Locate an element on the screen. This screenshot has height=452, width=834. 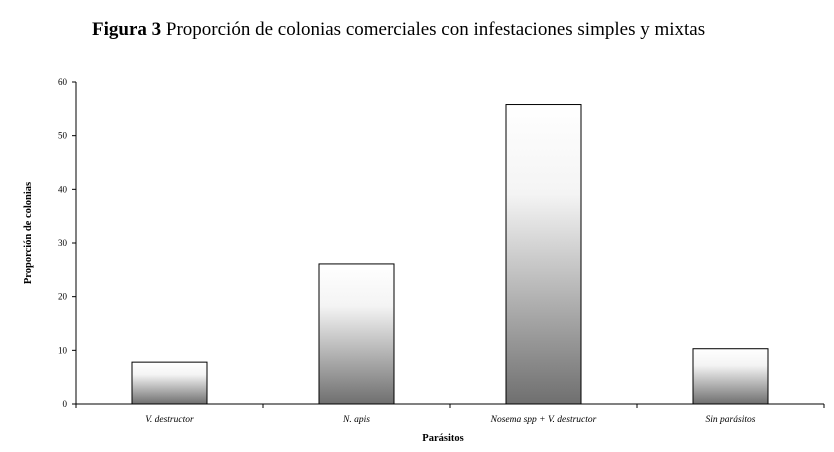
y-tick-label: 40 is located at coordinates (63, 189).